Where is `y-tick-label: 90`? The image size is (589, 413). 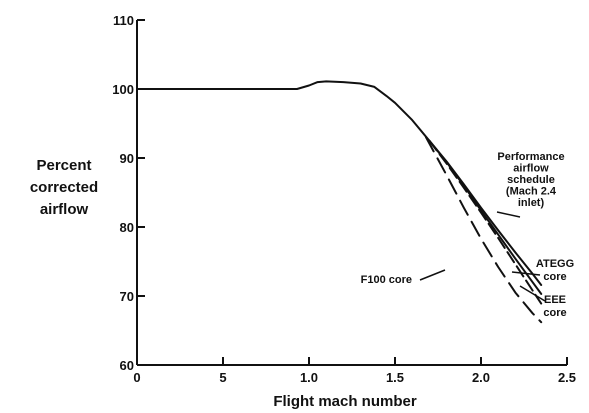 y-tick-label: 90 is located at coordinates (127, 158).